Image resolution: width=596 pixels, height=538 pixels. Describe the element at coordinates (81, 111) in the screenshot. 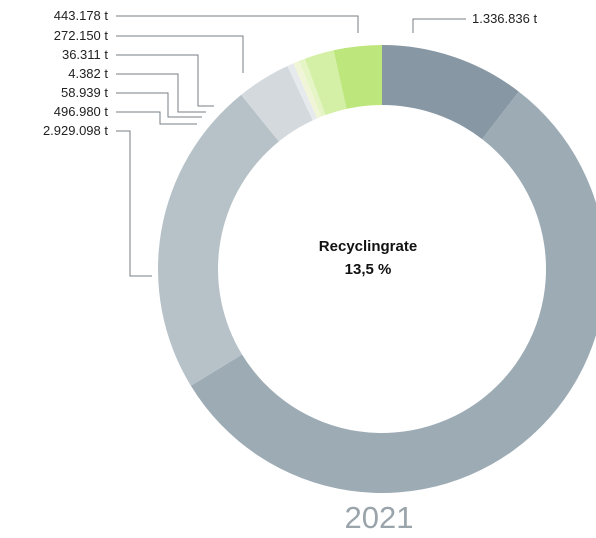

I see `slice-label: 496.980 t` at that location.